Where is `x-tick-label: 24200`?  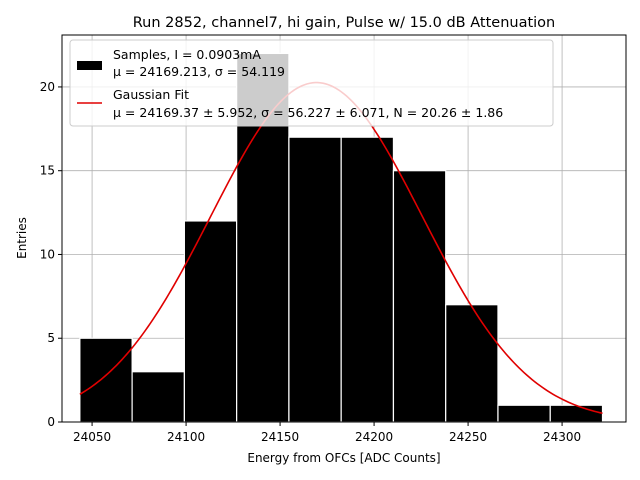
x-tick-label: 24200 is located at coordinates (374, 437).